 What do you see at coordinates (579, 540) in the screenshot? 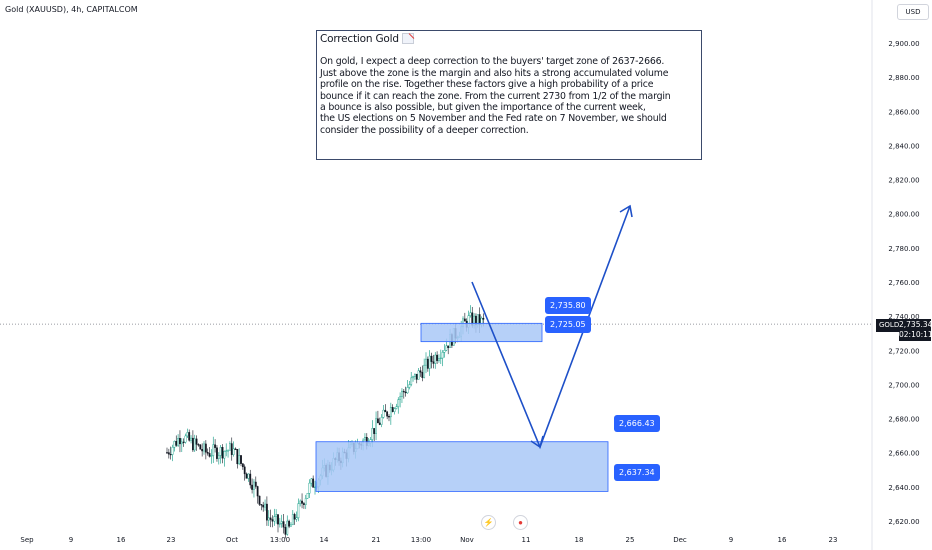
I see `x-tick-label: 18` at bounding box center [579, 540].